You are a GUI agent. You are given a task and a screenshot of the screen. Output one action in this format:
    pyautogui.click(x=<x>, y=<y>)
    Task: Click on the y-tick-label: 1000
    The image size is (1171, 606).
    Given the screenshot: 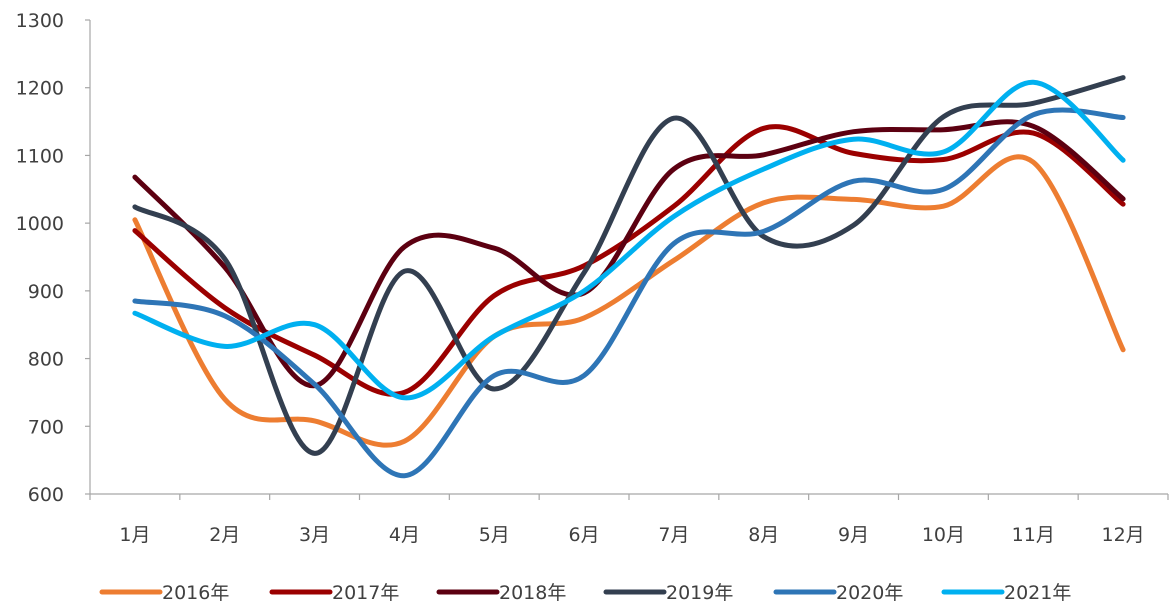 What is the action you would take?
    pyautogui.click(x=40, y=224)
    